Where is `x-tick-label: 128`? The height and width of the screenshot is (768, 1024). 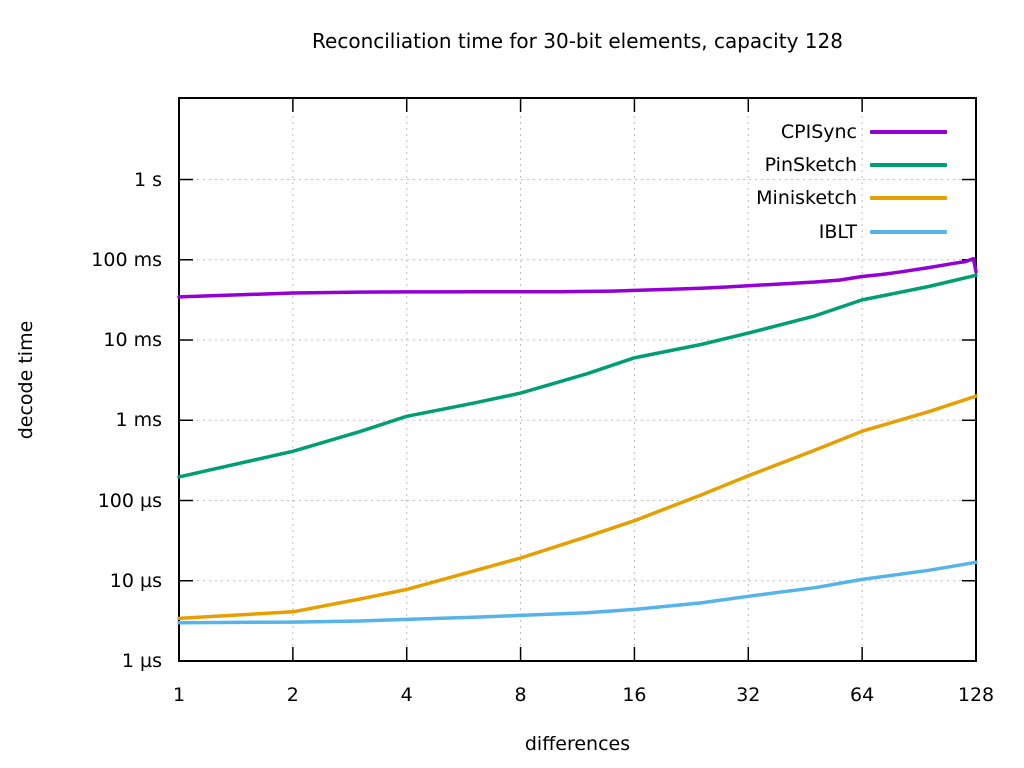
x-tick-label: 128 is located at coordinates (976, 695).